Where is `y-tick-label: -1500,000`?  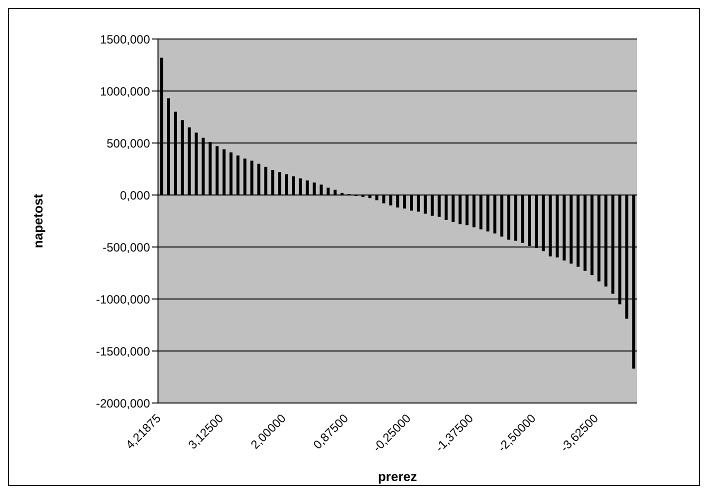 y-tick-label: -1500,000 is located at coordinates (123, 351).